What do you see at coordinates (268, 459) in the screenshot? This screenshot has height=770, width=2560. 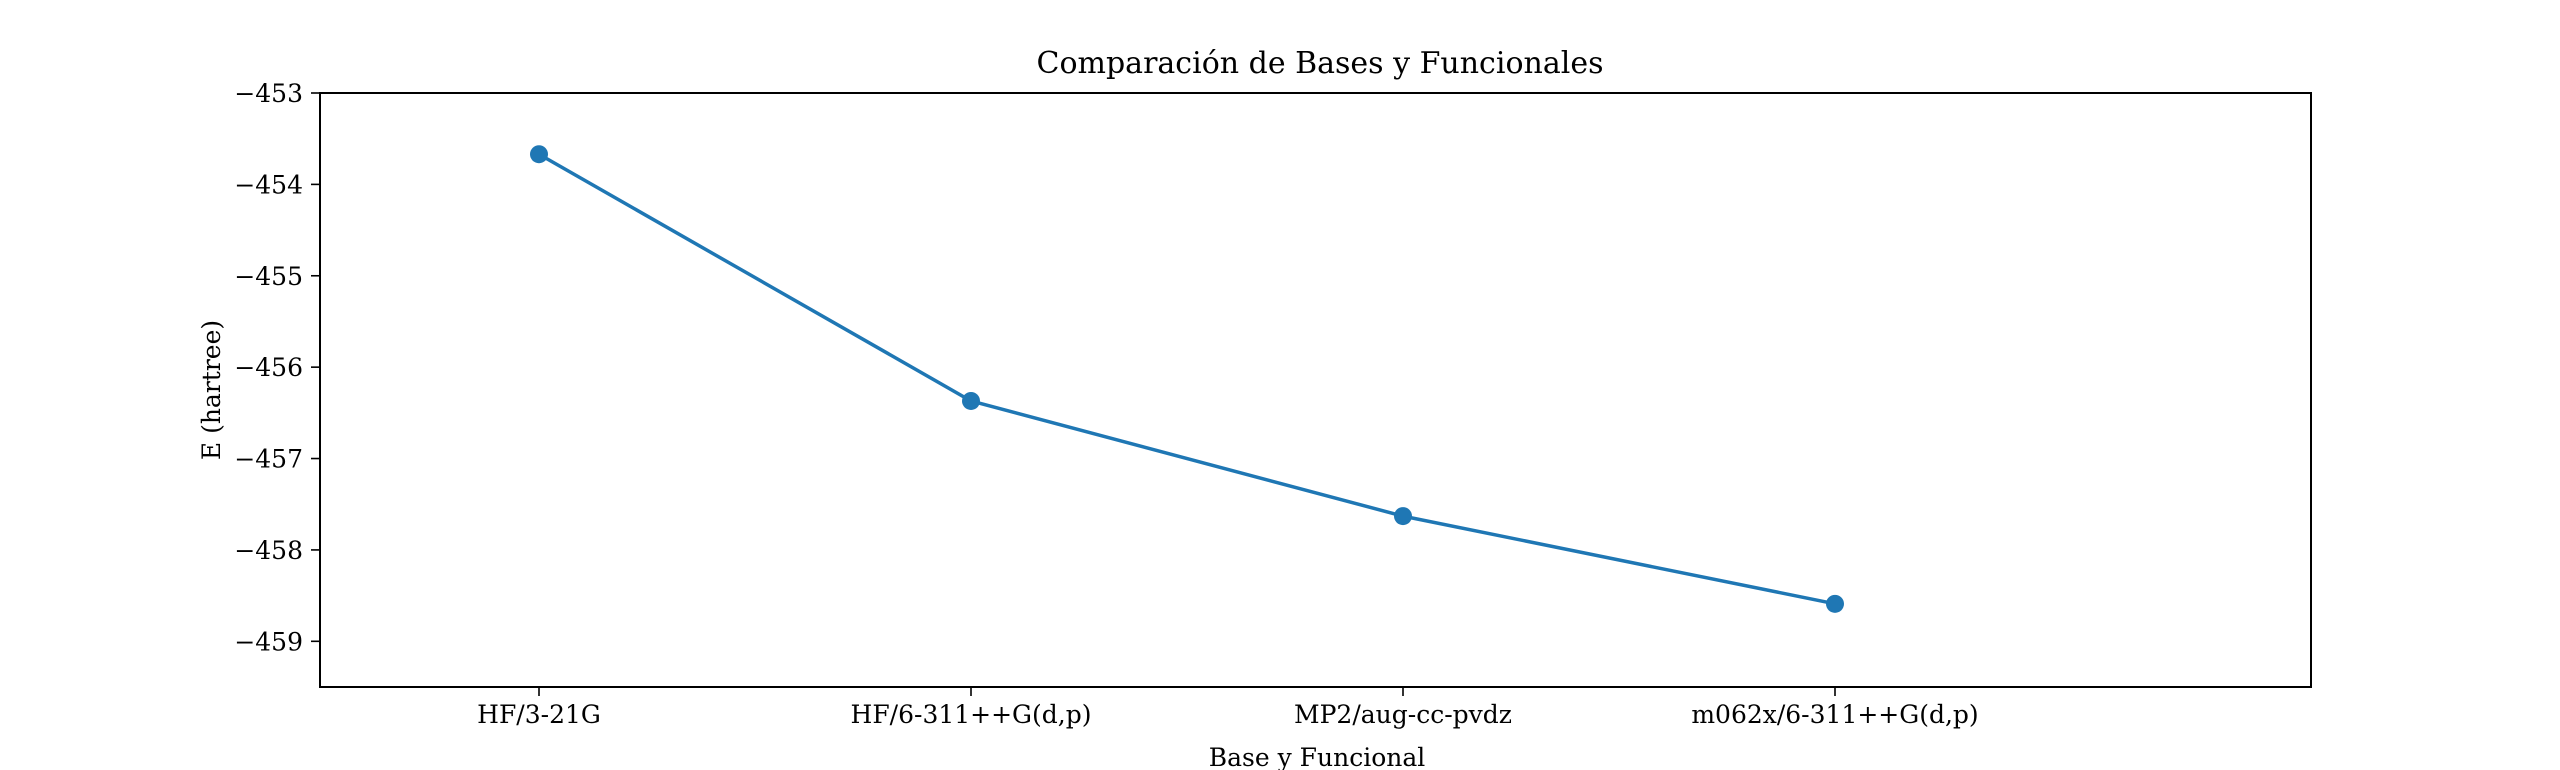 I see `y-tick-label: −457` at bounding box center [268, 459].